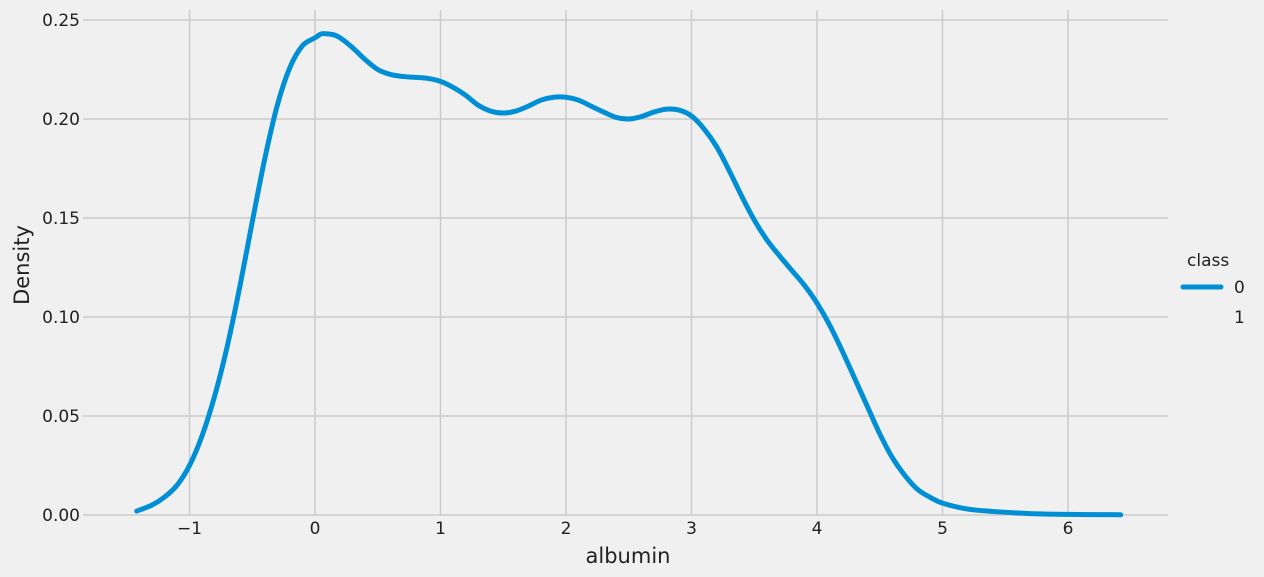 This screenshot has width=1264, height=577. I want to click on y-tick-label: 0.15, so click(61, 219).